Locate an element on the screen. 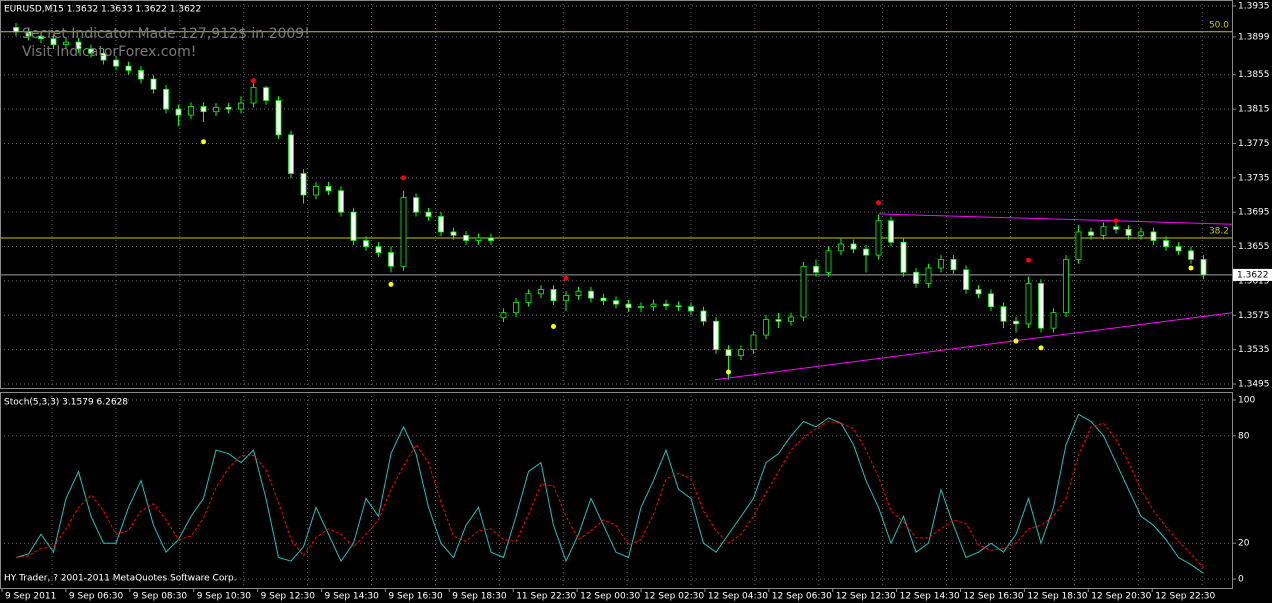  x-tick-label: 12 Sep 14:30 is located at coordinates (930, 597).